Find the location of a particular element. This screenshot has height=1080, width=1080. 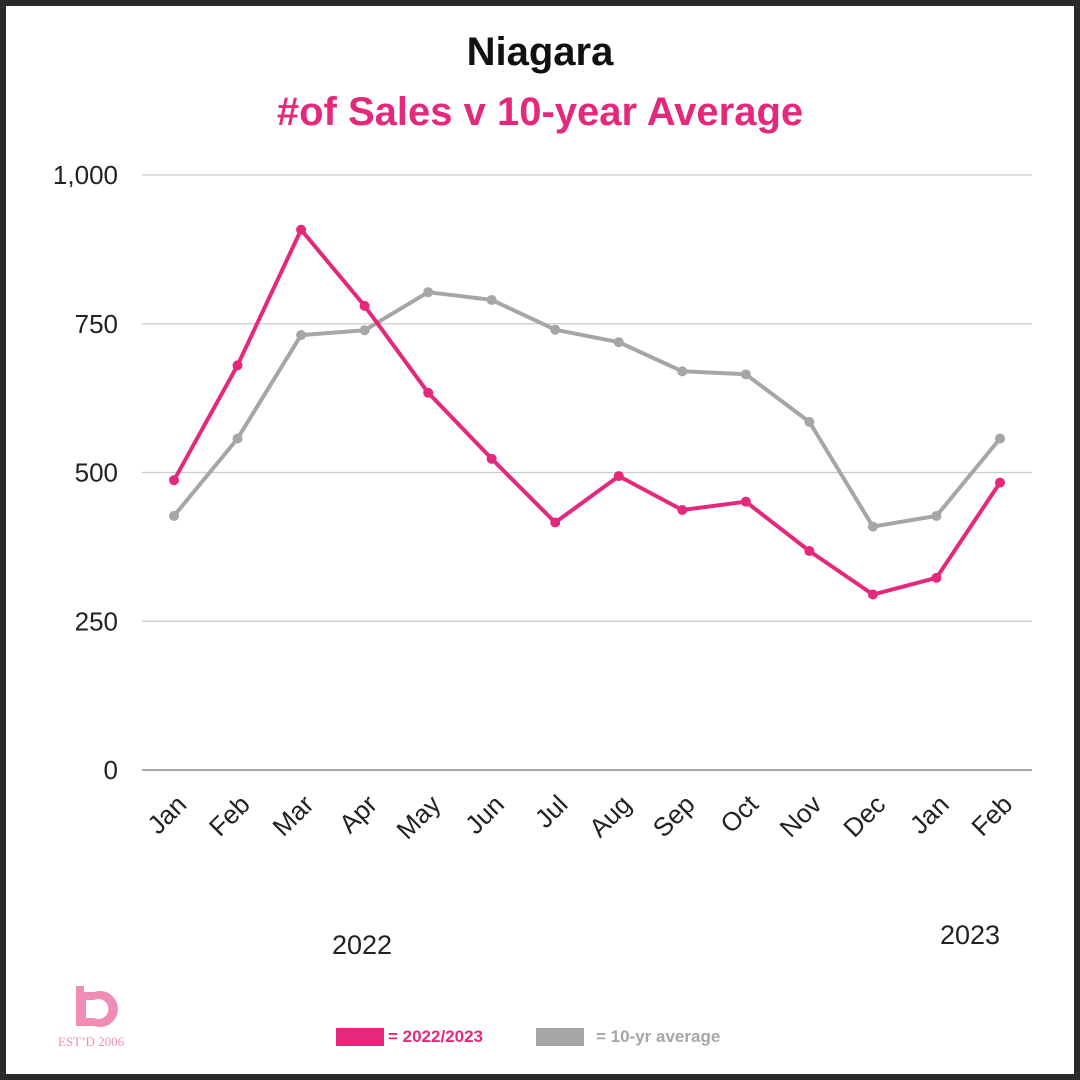

x-tick-label: Dec is located at coordinates (864, 816).